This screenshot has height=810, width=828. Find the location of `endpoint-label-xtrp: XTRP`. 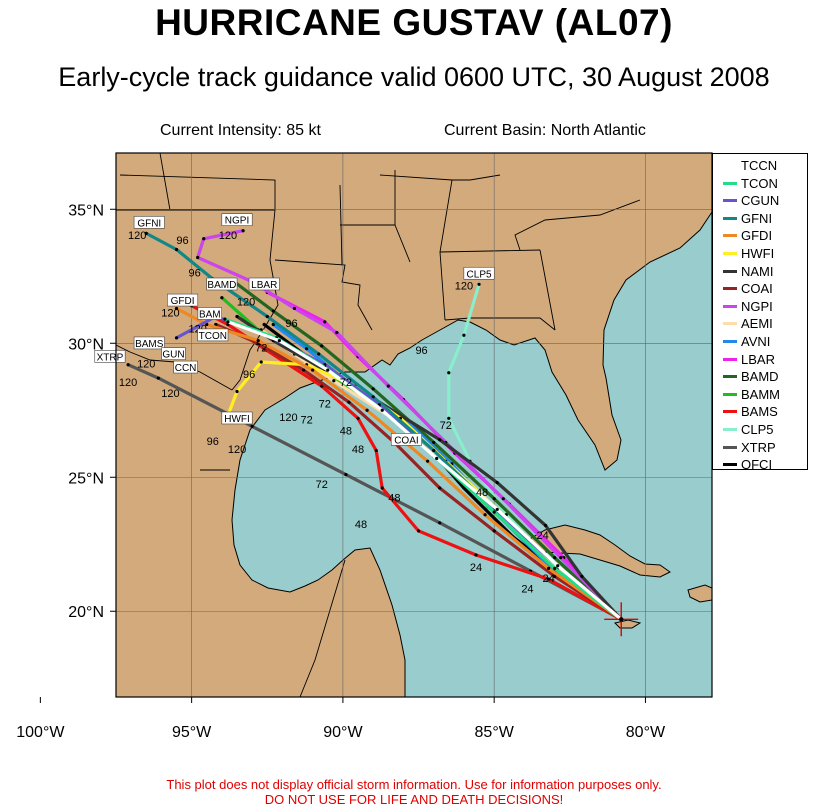

endpoint-label-xtrp: XTRP is located at coordinates (110, 357).